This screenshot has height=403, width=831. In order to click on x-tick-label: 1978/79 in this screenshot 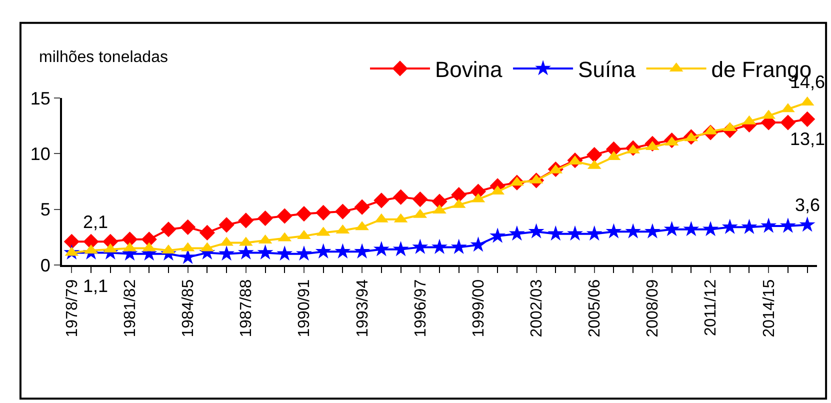, I will do `click(72, 308)`.